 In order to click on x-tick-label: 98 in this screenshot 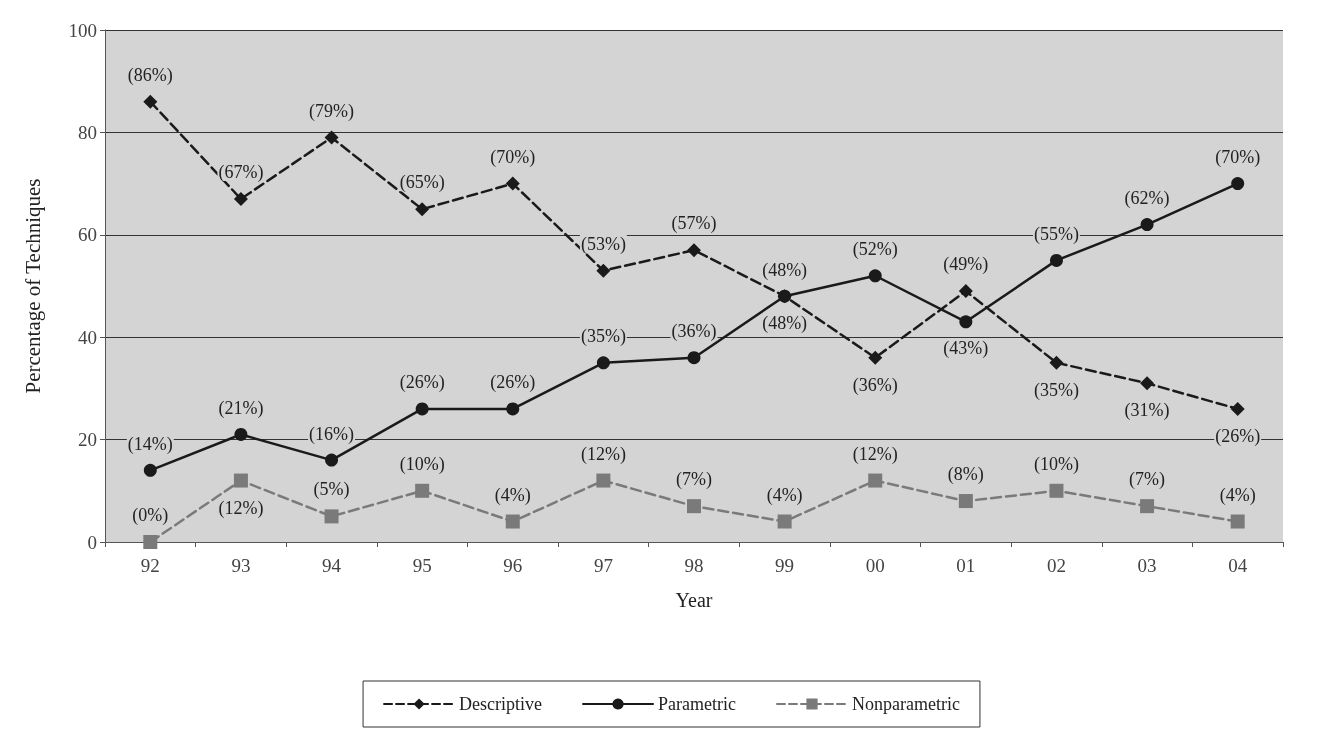, I will do `click(694, 565)`.